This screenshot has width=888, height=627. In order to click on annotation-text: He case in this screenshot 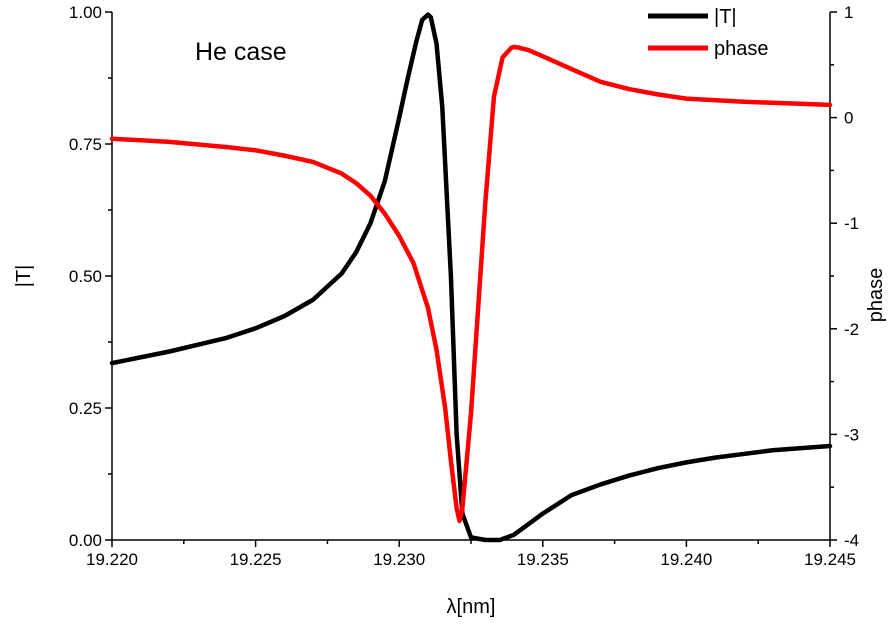, I will do `click(241, 52)`.